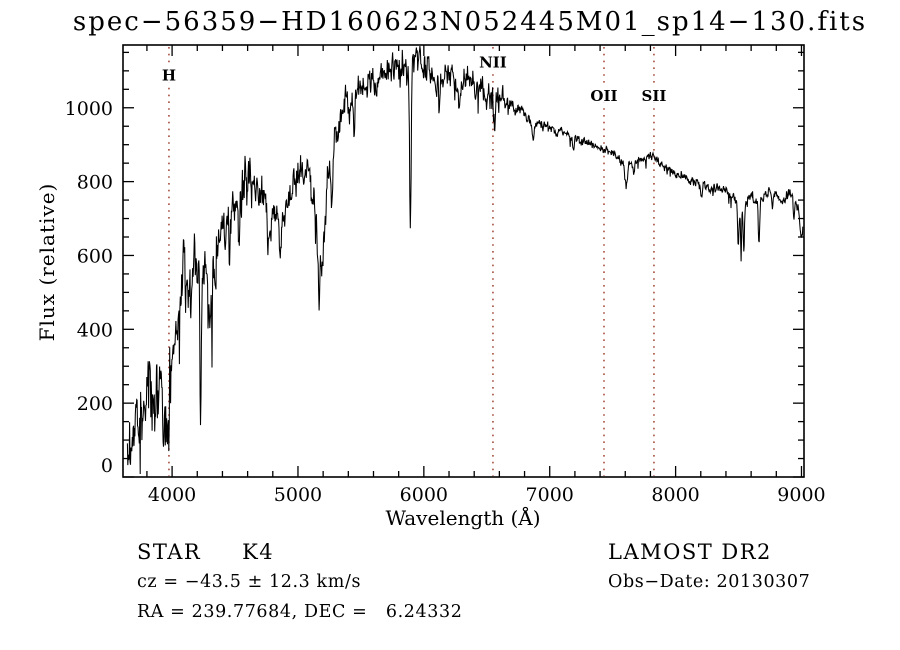 The image size is (900, 650). What do you see at coordinates (89, 109) in the screenshot?
I see `y-tick-label: 1000` at bounding box center [89, 109].